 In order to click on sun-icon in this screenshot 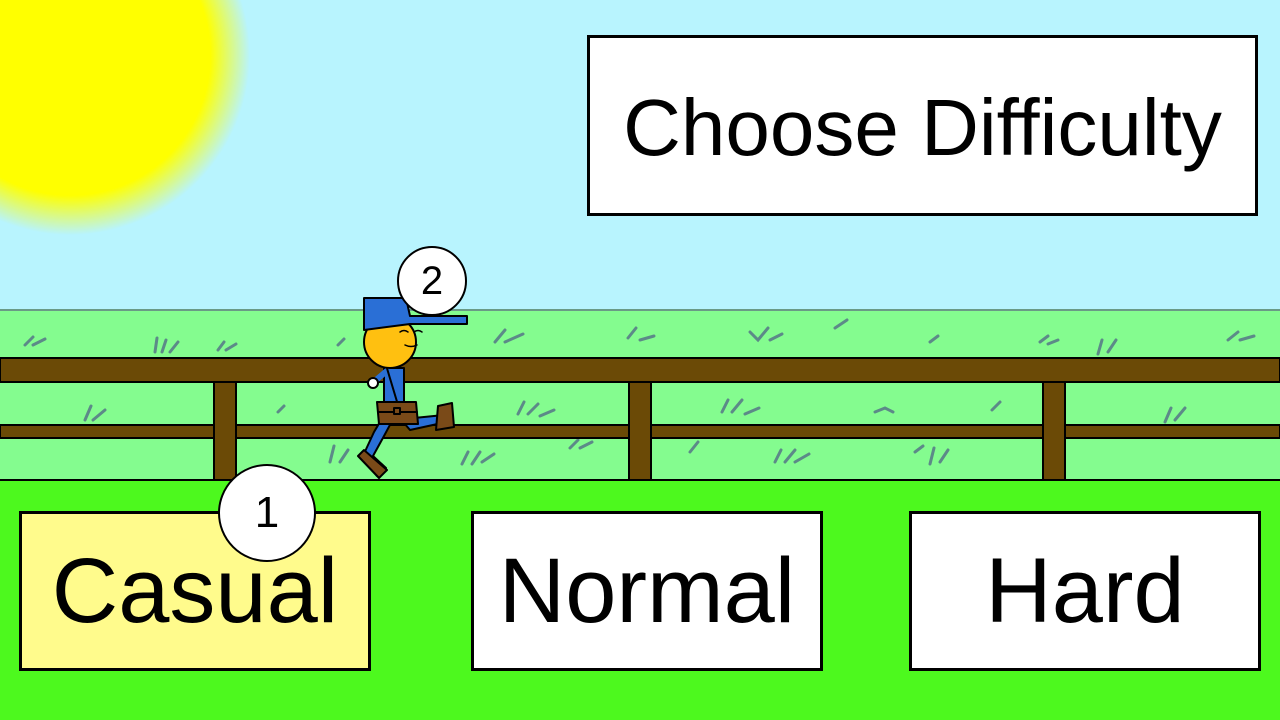, I will do `click(125, 117)`.